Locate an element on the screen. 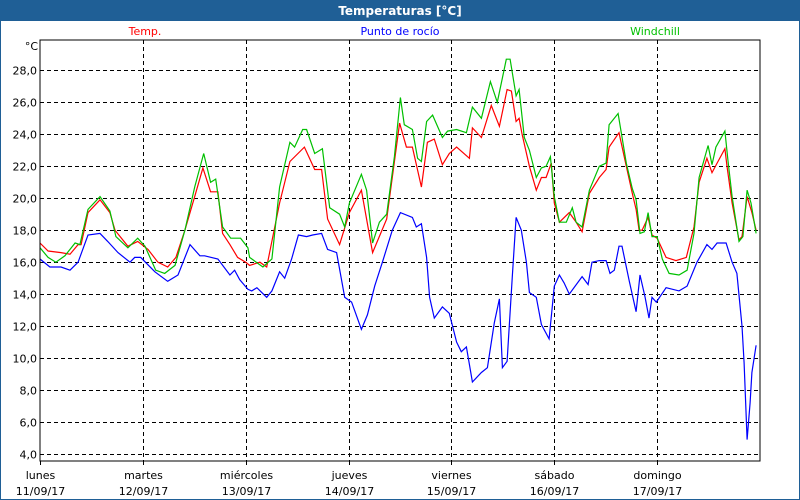 The width and height of the screenshot is (800, 500). x-tick-date-label: 13/09/17 is located at coordinates (246, 491).